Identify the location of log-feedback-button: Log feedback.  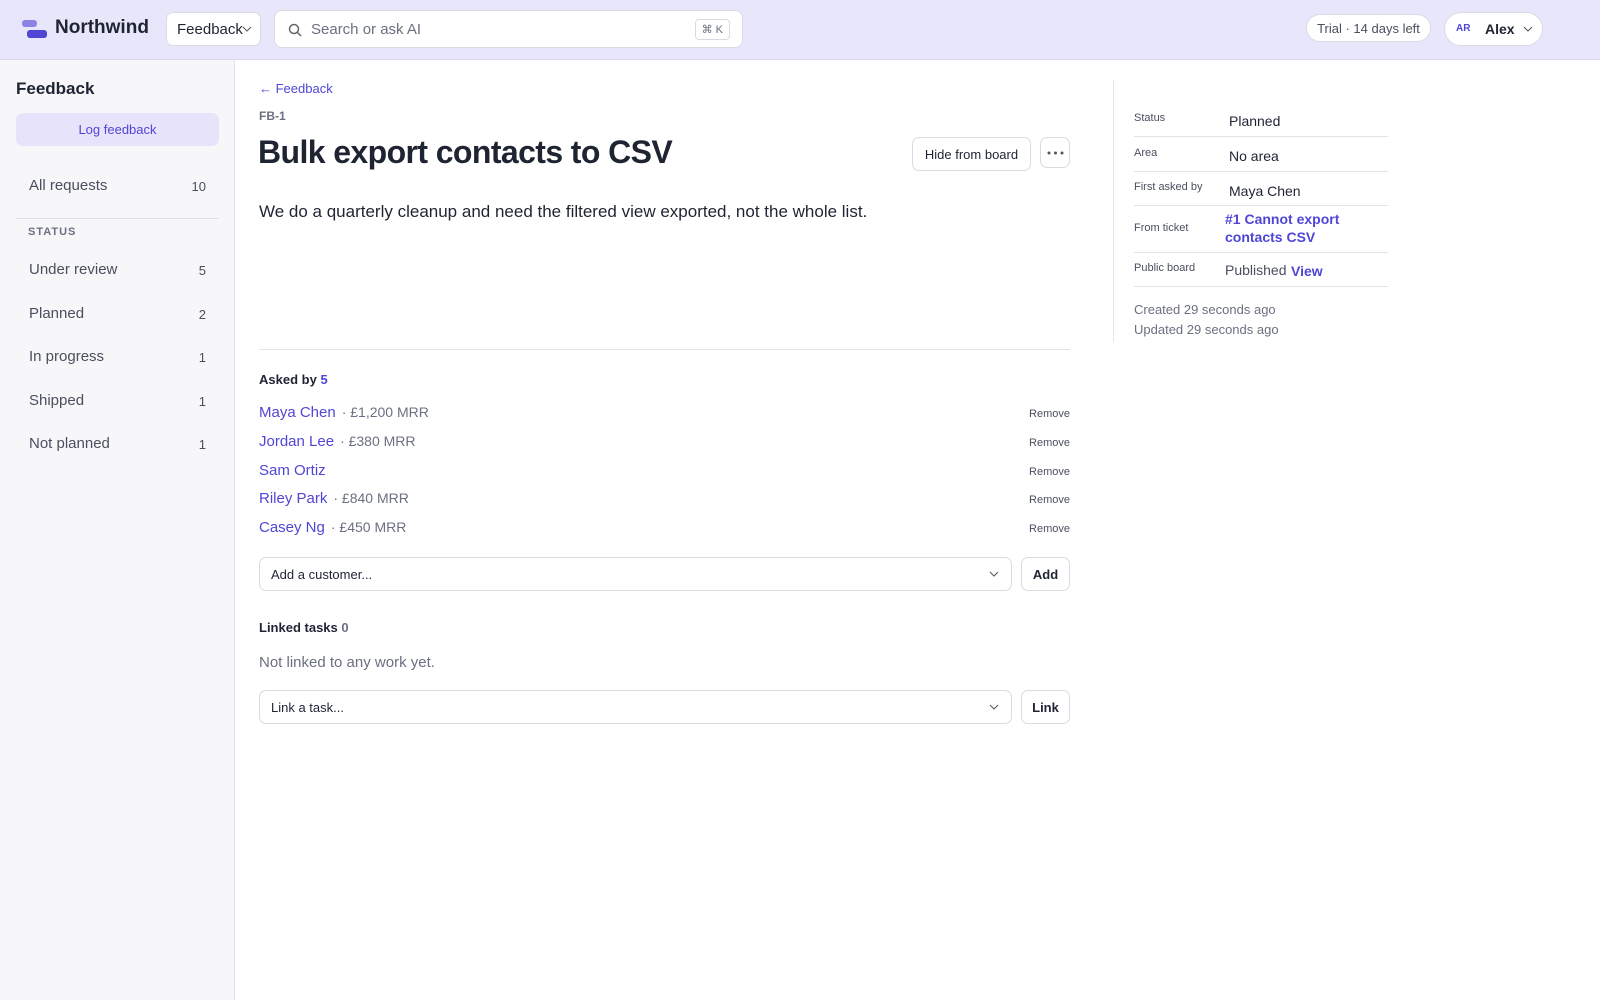
(117, 129).